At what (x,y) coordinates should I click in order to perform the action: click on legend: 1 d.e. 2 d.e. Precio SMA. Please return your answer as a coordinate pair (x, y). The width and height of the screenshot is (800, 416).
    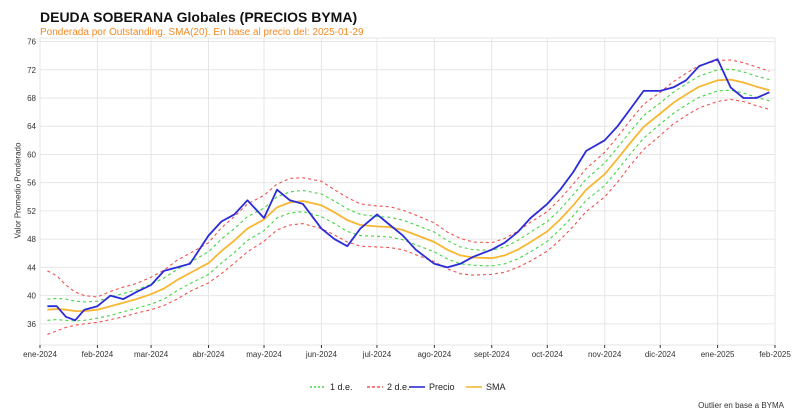
    Looking at the image, I should click on (408, 387).